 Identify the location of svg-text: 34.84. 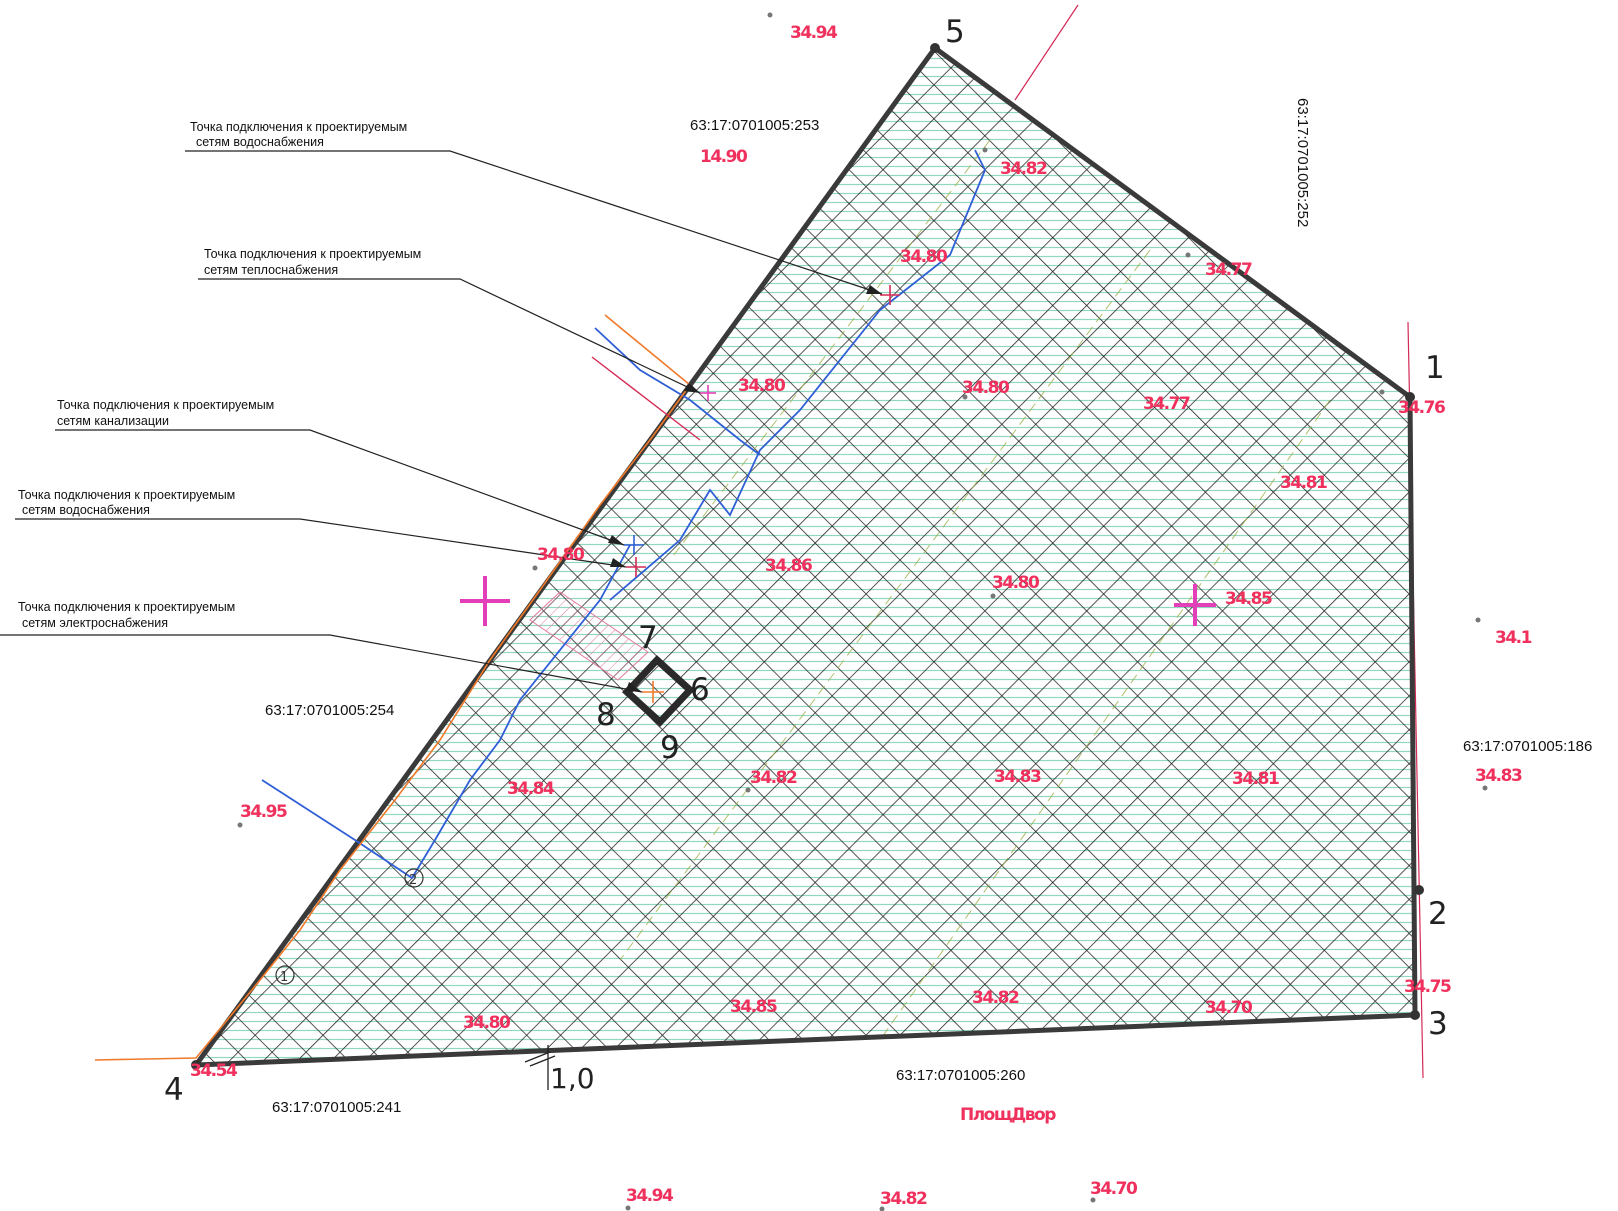
(531, 789).